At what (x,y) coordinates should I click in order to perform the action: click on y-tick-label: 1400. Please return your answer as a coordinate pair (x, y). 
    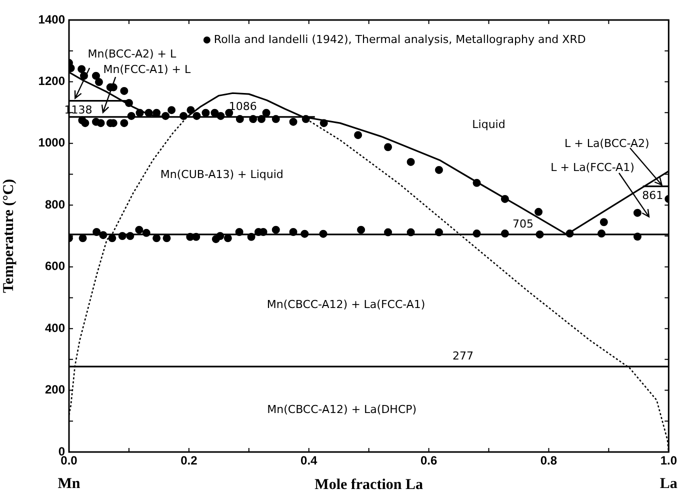
    Looking at the image, I should click on (52, 19).